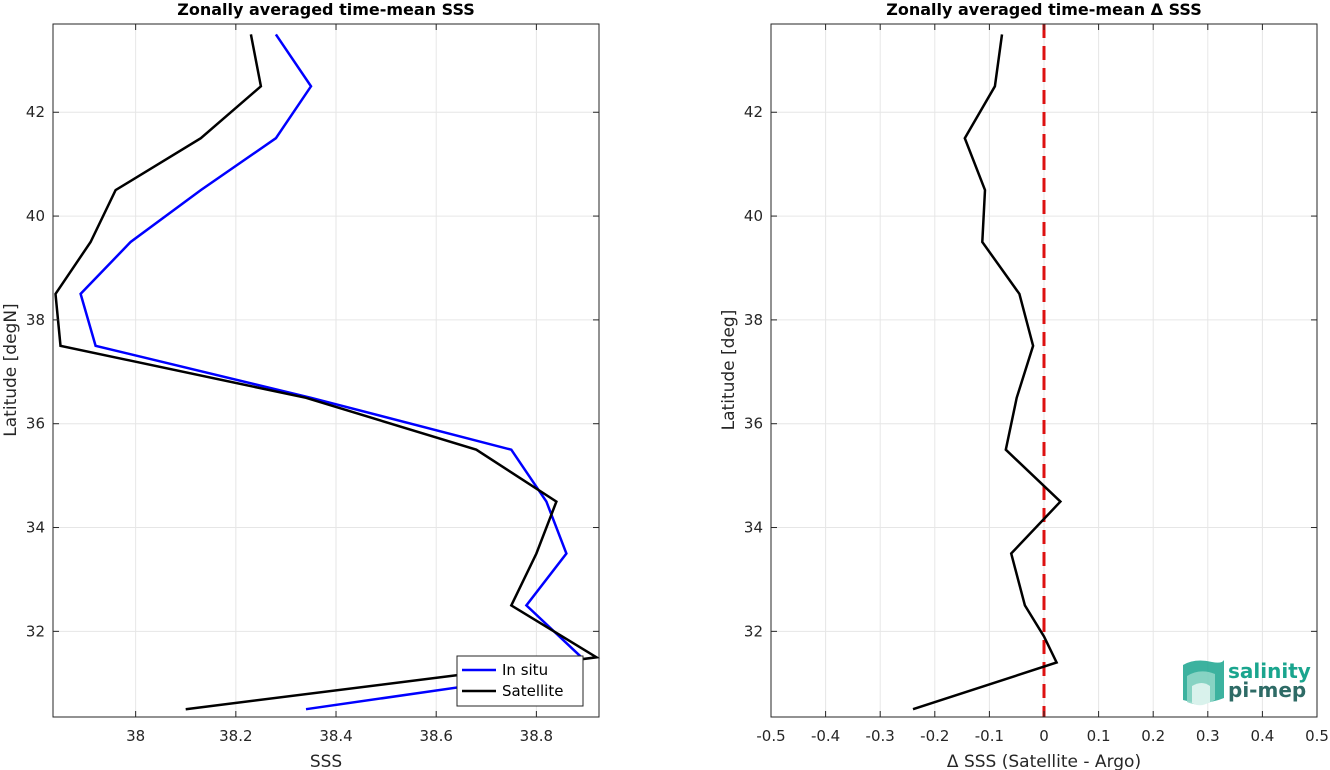 The width and height of the screenshot is (1330, 770). What do you see at coordinates (729, 370) in the screenshot?
I see `y-axis-label: Latitude [deg]` at bounding box center [729, 370].